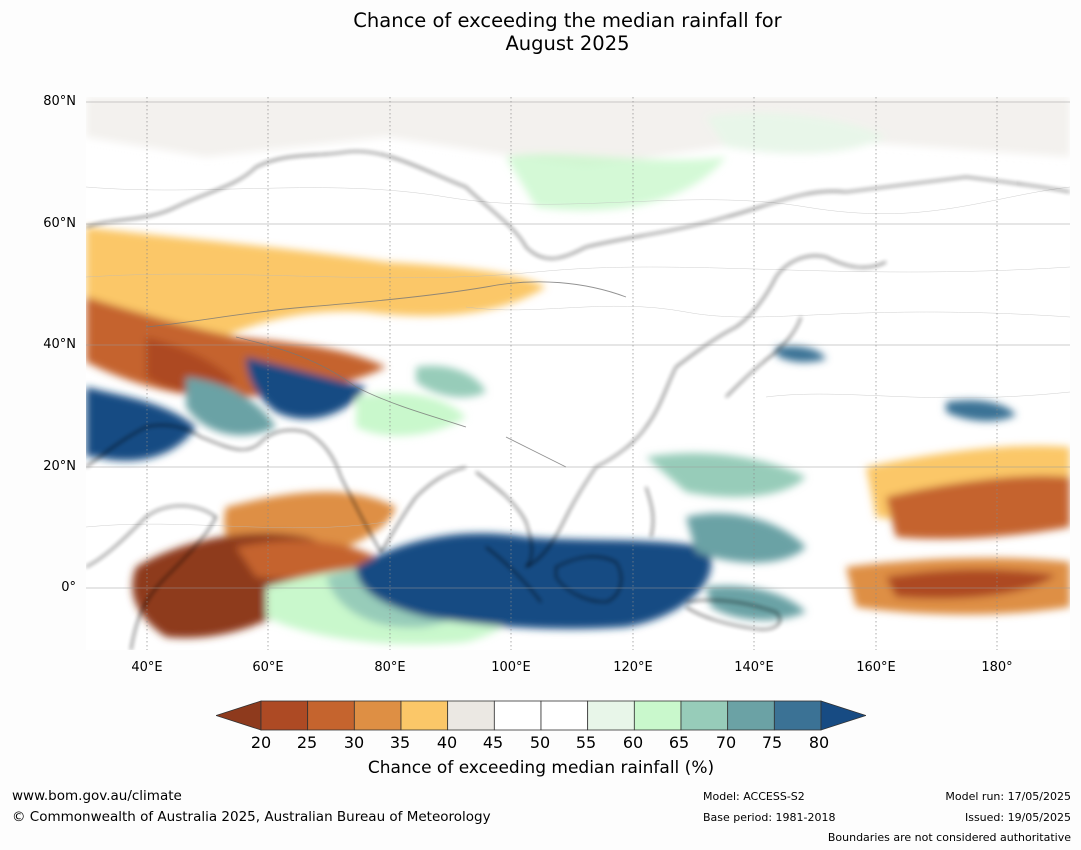 The image size is (1081, 850). I want to click on colorbar-tick-20: 20, so click(261, 742).